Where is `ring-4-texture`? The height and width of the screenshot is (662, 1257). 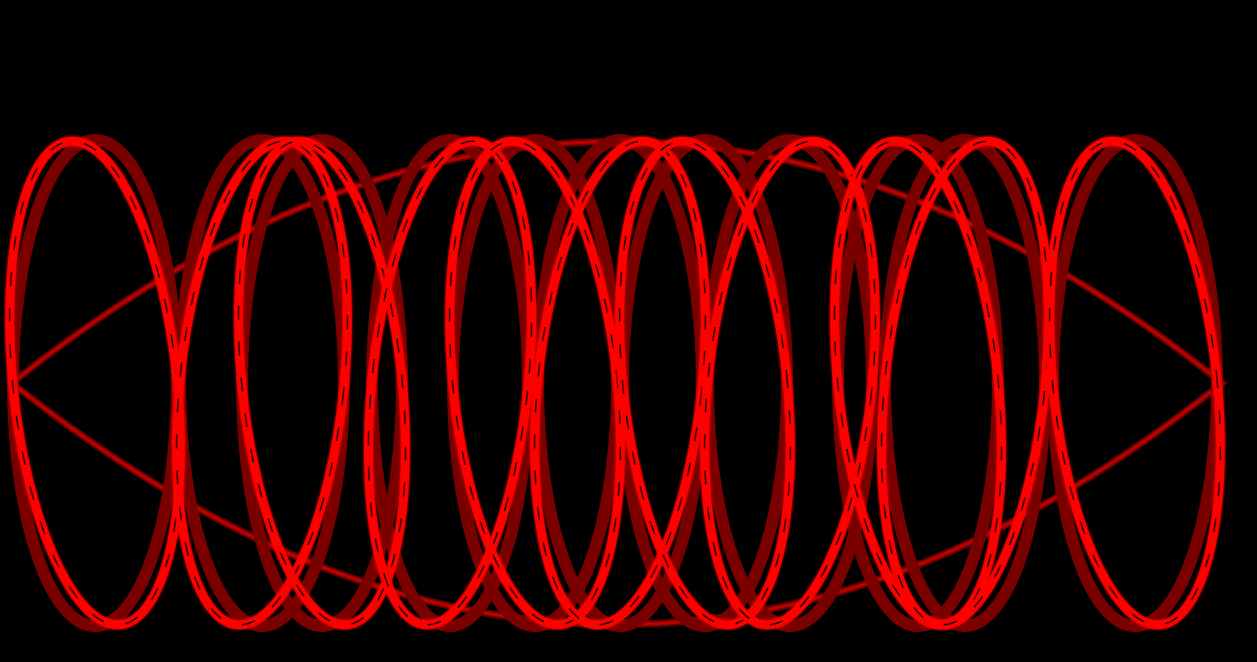
ring-4-texture is located at coordinates (450, 383).